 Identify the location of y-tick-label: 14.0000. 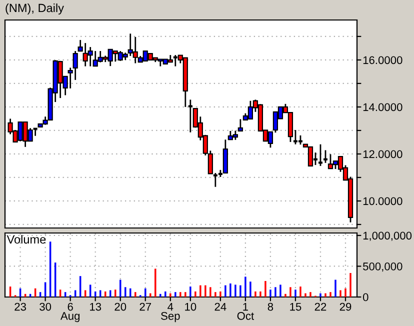
(382, 107).